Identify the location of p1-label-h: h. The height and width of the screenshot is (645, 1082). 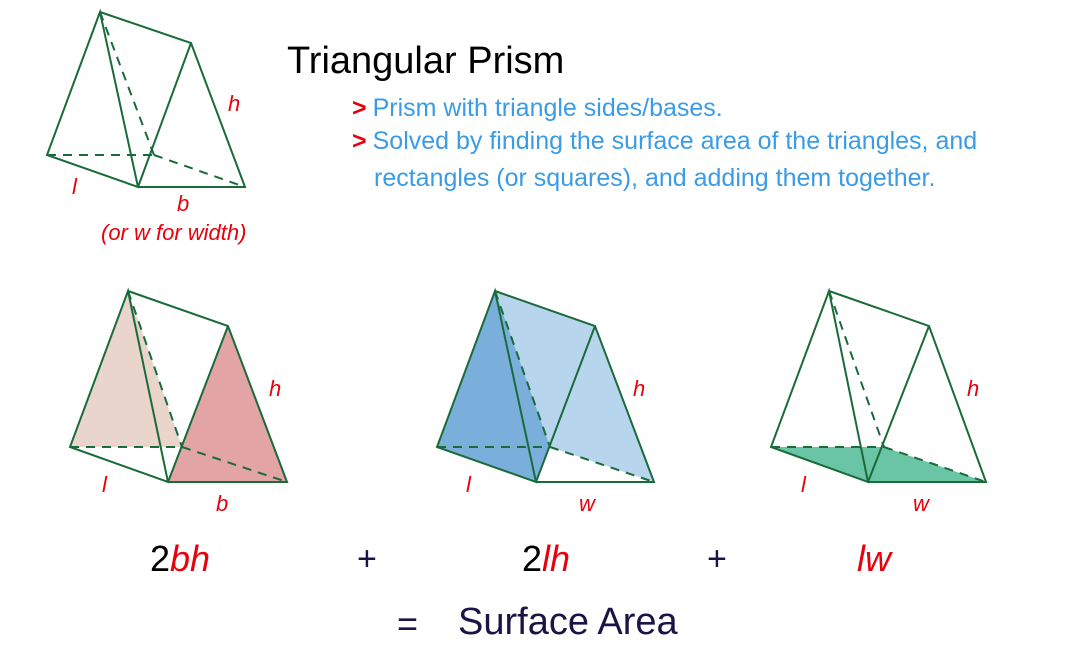
(275, 388).